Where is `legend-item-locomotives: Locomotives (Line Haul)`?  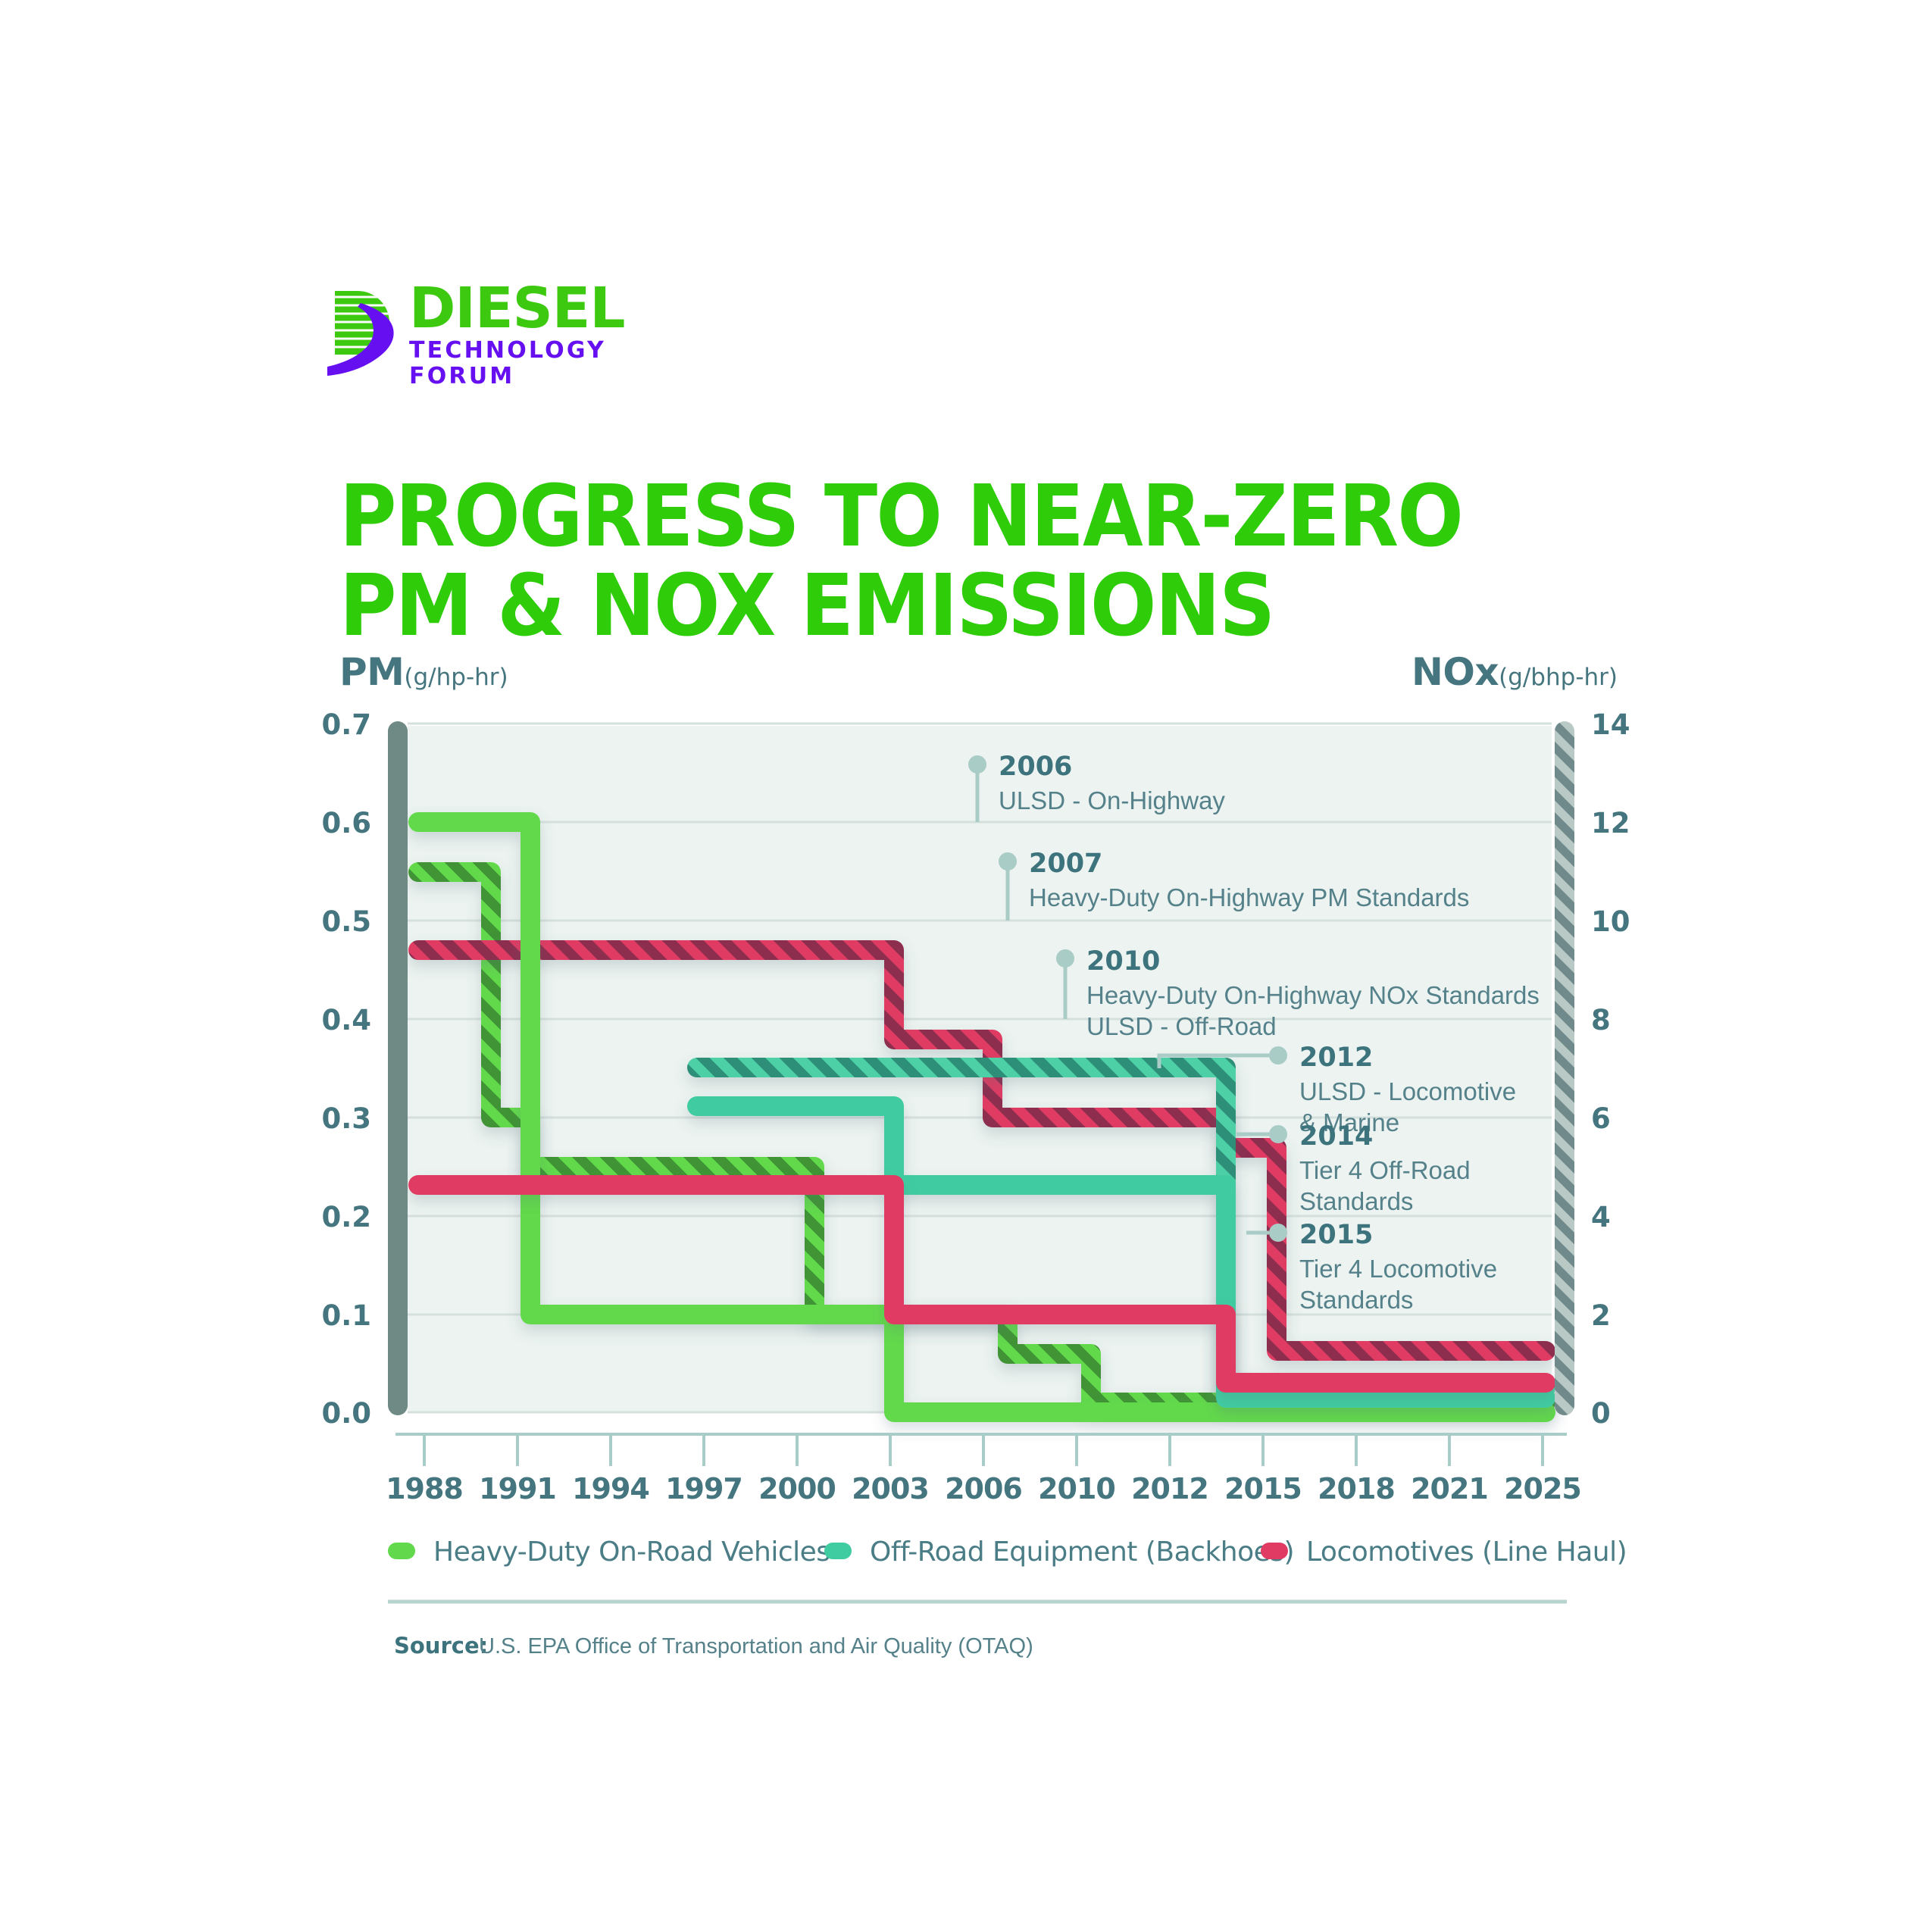
legend-item-locomotives: Locomotives (Line Haul) is located at coordinates (1444, 1552).